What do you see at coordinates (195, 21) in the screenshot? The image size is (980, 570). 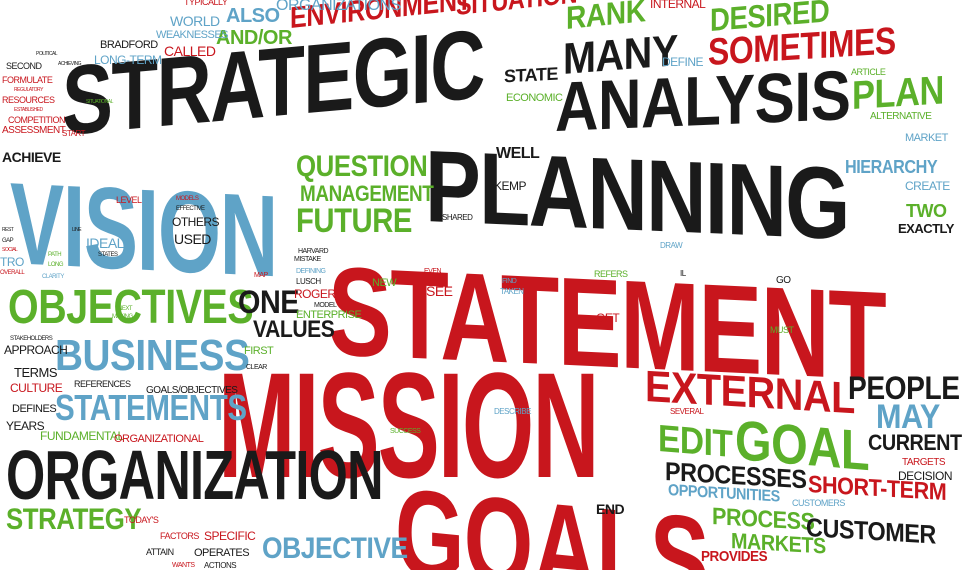 I see `word-world: WORLD` at bounding box center [195, 21].